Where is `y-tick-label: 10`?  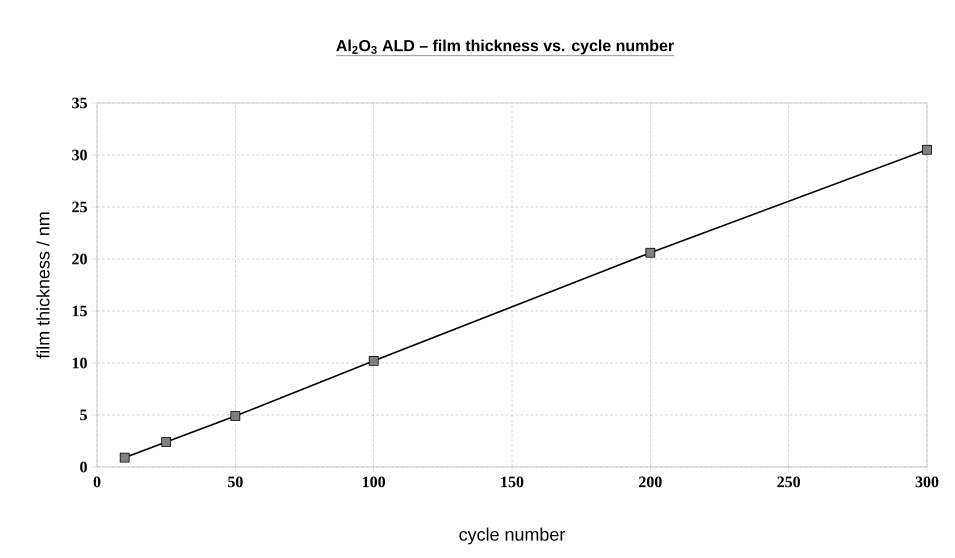
y-tick-label: 10 is located at coordinates (79, 363).